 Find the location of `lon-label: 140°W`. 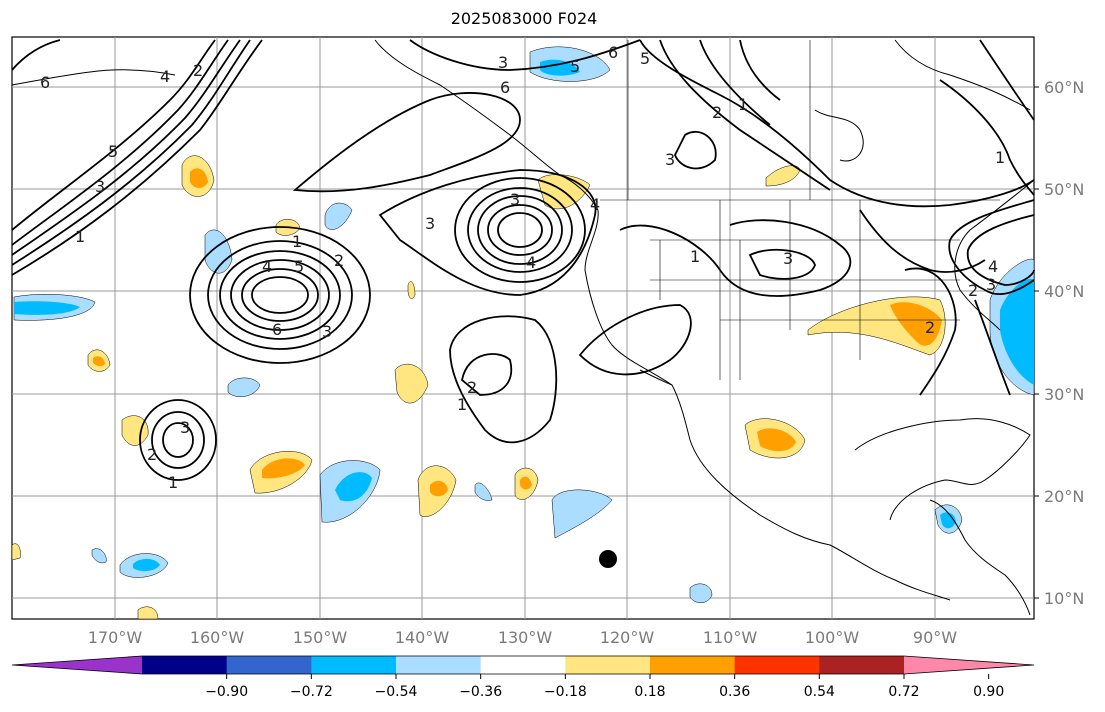

lon-label: 140°W is located at coordinates (422, 637).